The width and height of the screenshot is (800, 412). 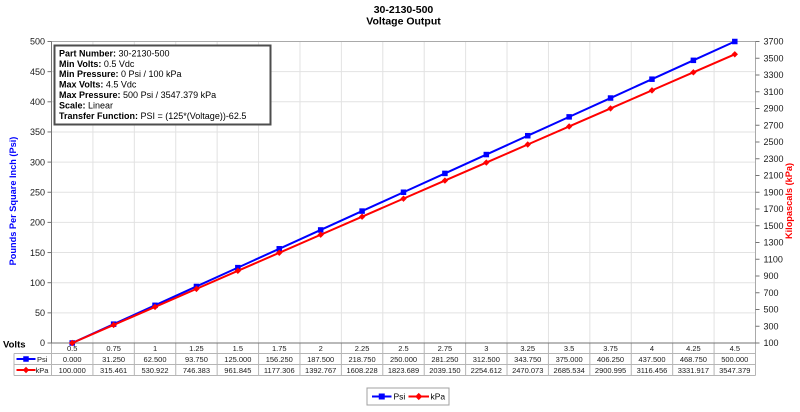 What do you see at coordinates (527, 370) in the screenshot?
I see `svg-text: 2470.073` at bounding box center [527, 370].